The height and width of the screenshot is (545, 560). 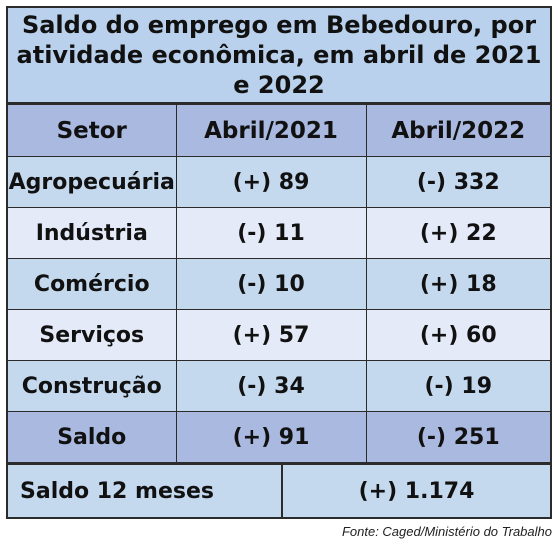 I want to click on total-label-cell: Saldo, so click(x=92, y=437).